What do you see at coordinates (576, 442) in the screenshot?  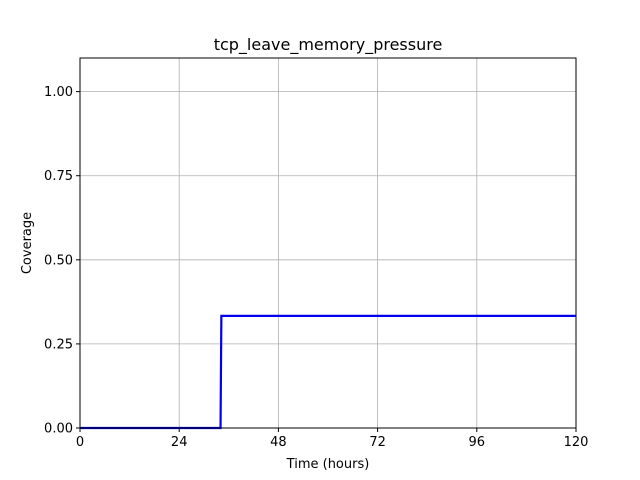 I see `x-tick-label: 120` at bounding box center [576, 442].